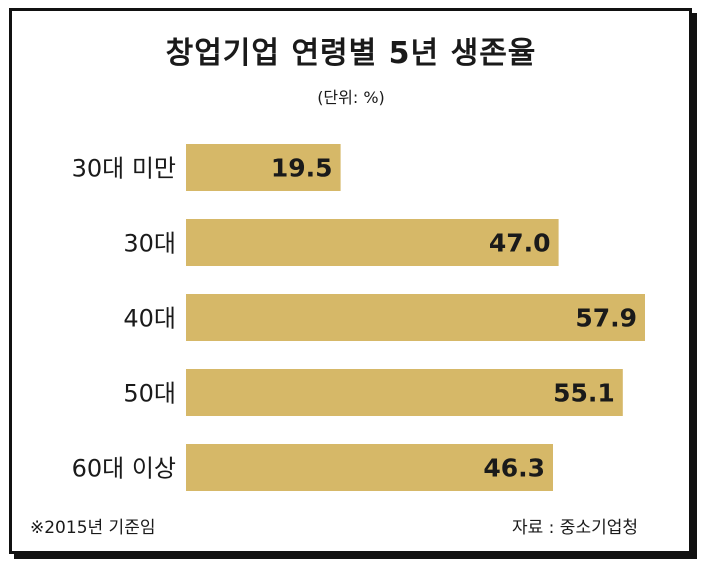 The width and height of the screenshot is (702, 567). I want to click on category-label: 40대, so click(149, 319).